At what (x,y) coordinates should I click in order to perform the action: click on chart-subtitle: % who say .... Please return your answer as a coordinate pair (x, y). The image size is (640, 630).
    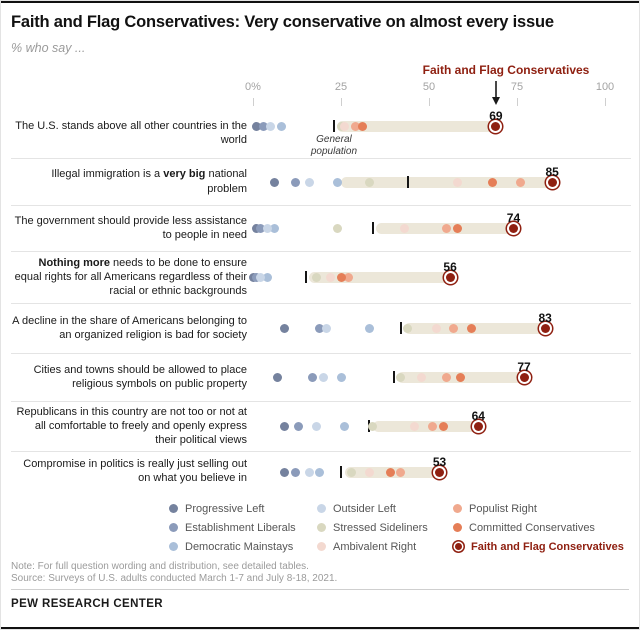
    Looking at the image, I should click on (48, 48).